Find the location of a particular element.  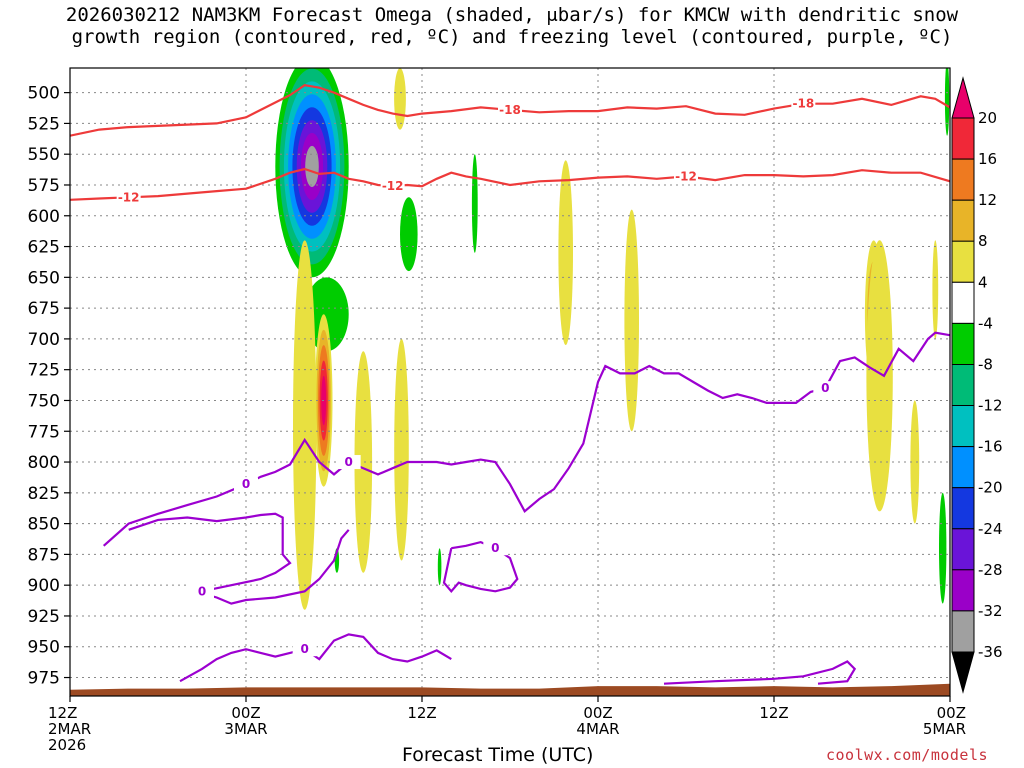

y-tick-label-925: 925 is located at coordinates (44, 617).